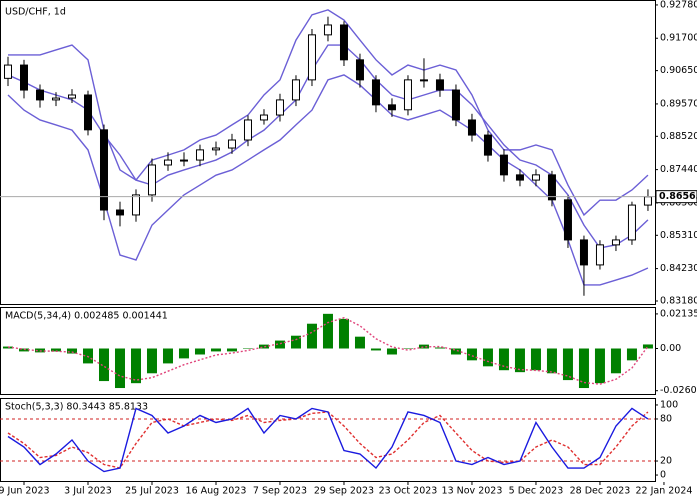 Image resolution: width=697 pixels, height=497 pixels. What do you see at coordinates (678, 169) in the screenshot?
I see `y-tick-label: 0.87440` at bounding box center [678, 169].